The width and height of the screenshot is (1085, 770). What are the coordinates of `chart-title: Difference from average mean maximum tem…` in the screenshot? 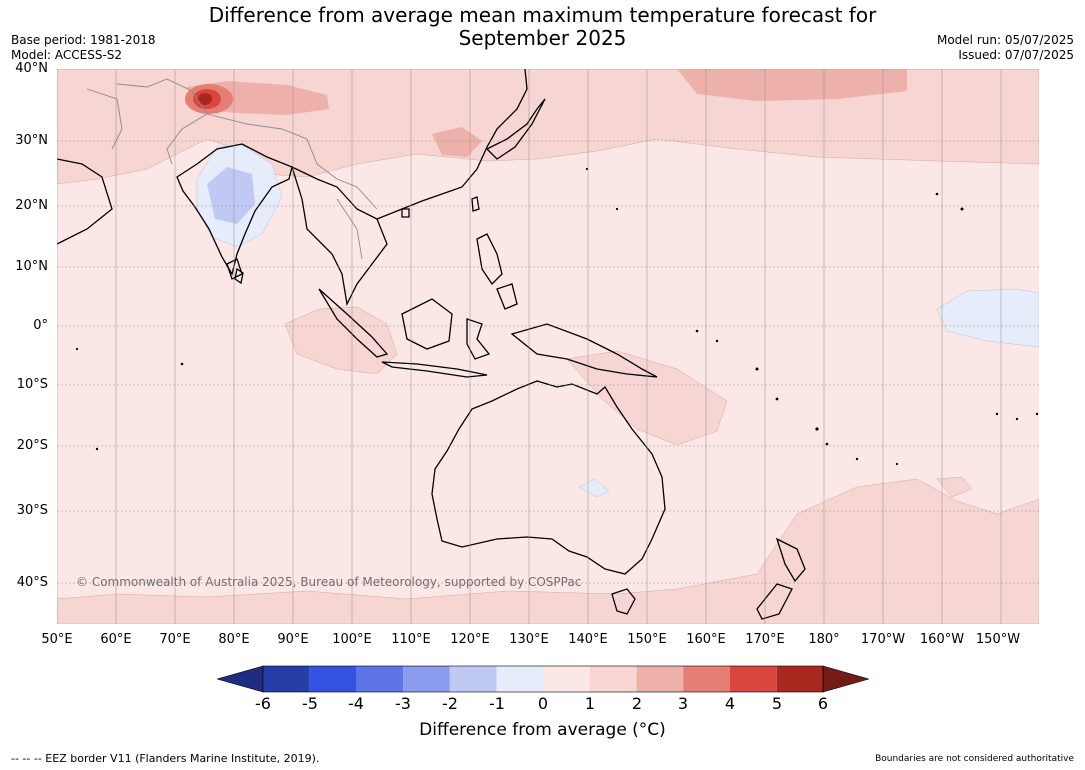 It's located at (542, 27).